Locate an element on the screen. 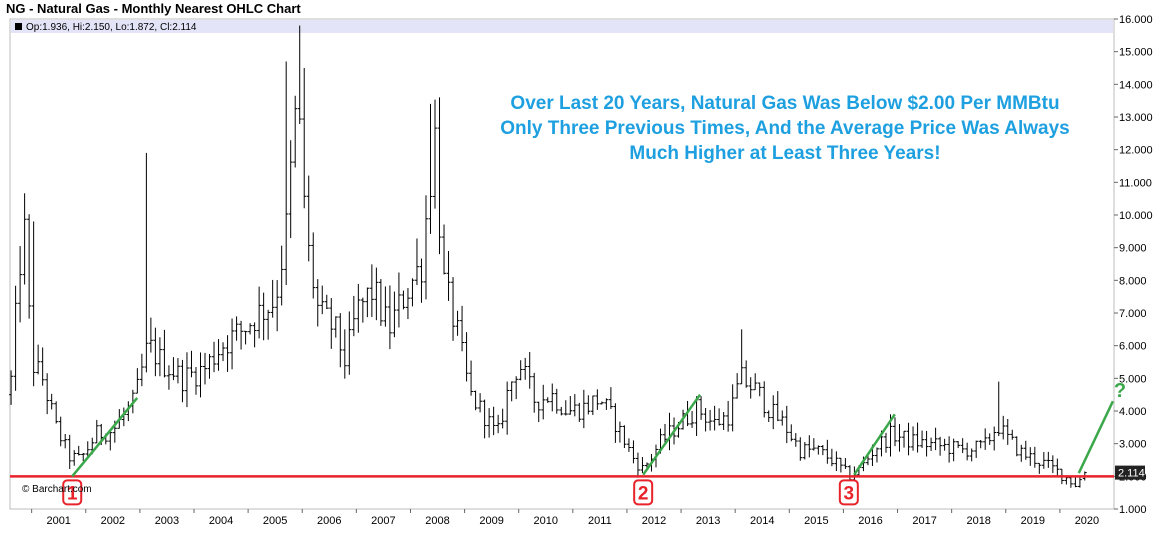  y-tick-label: 1.000 is located at coordinates (1133, 510).